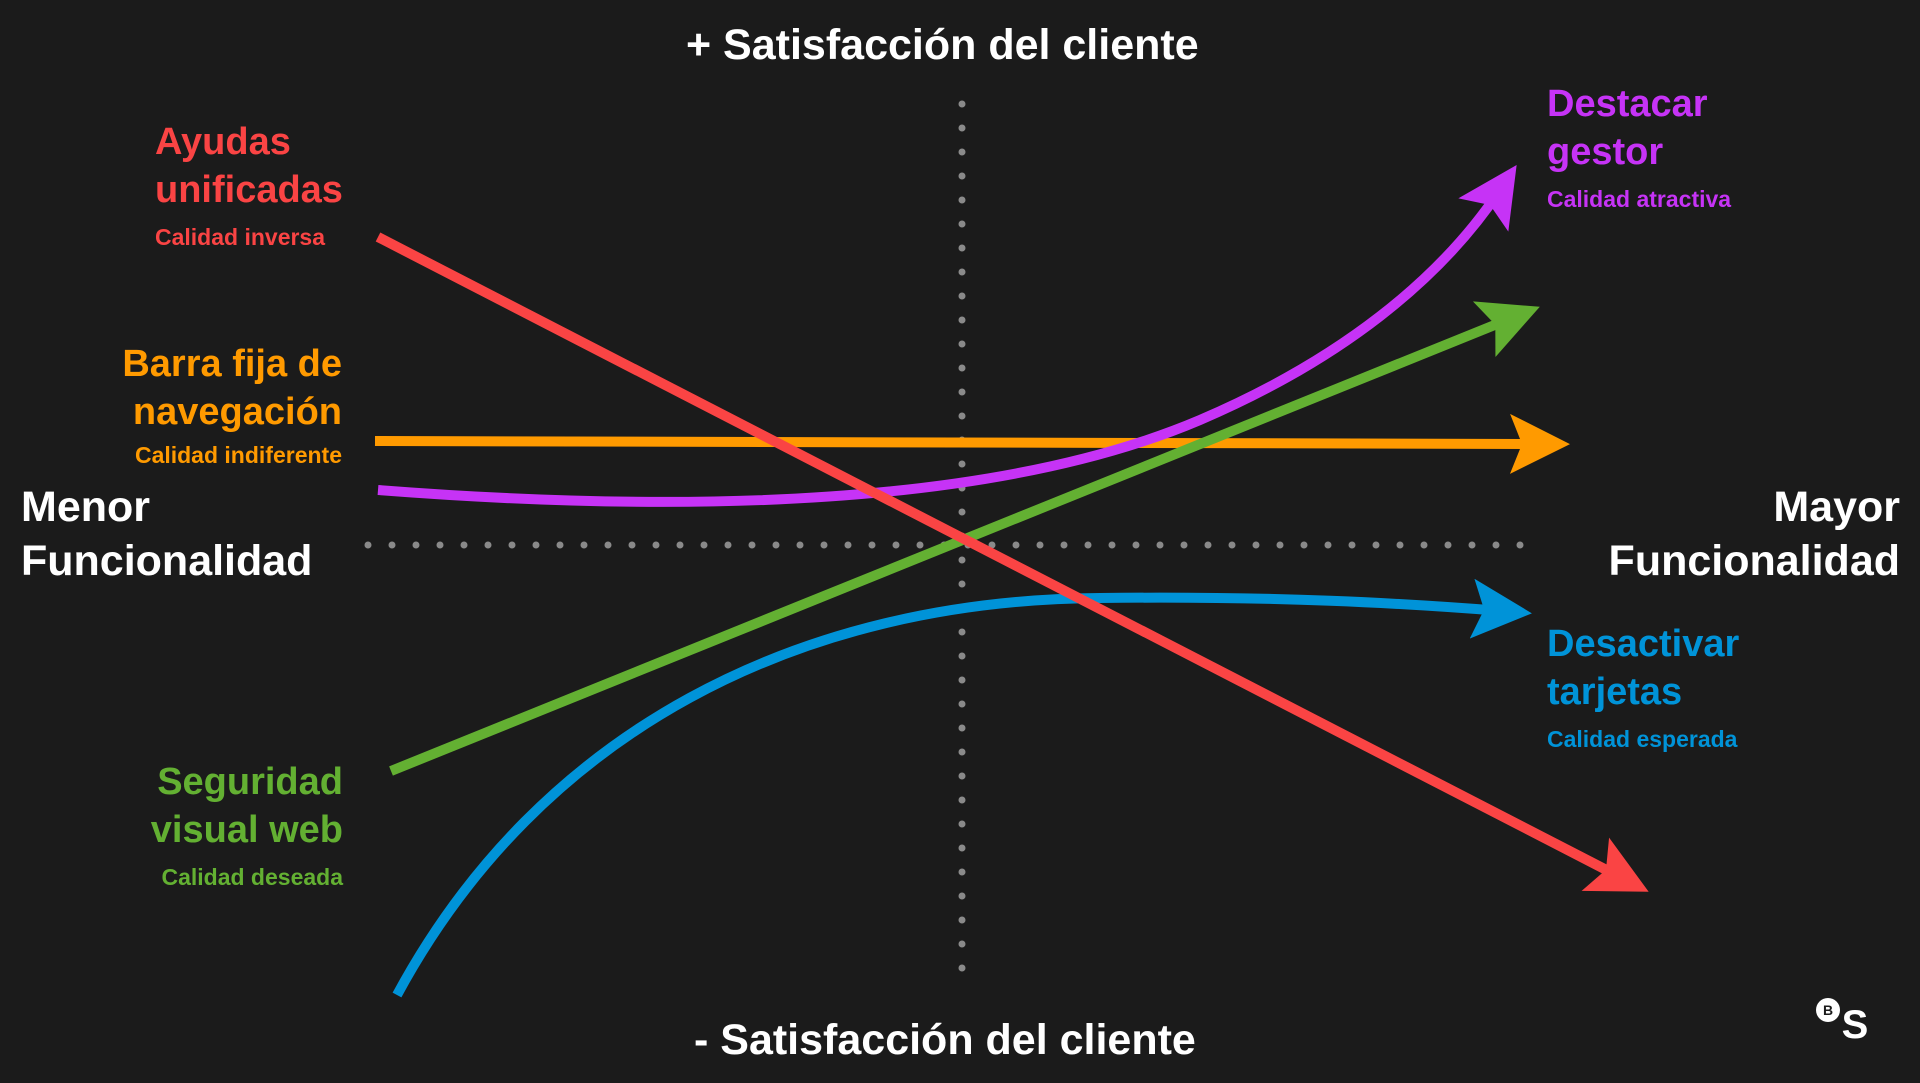 The image size is (1920, 1083). Describe the element at coordinates (1754, 534) in the screenshot. I see `axis-right-title: Mayor Funcionalidad` at that location.